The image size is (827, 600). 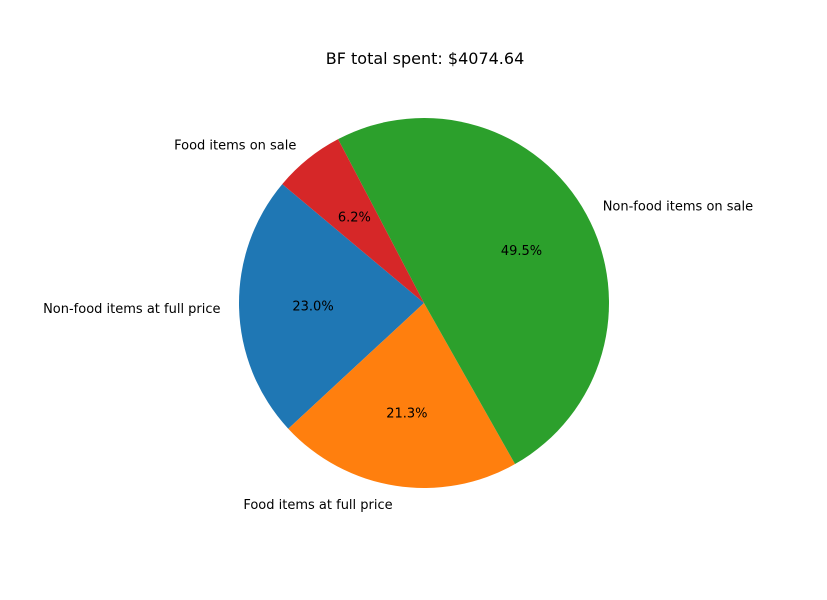 I want to click on pie-category-label: Food items on sale, so click(x=235, y=145).